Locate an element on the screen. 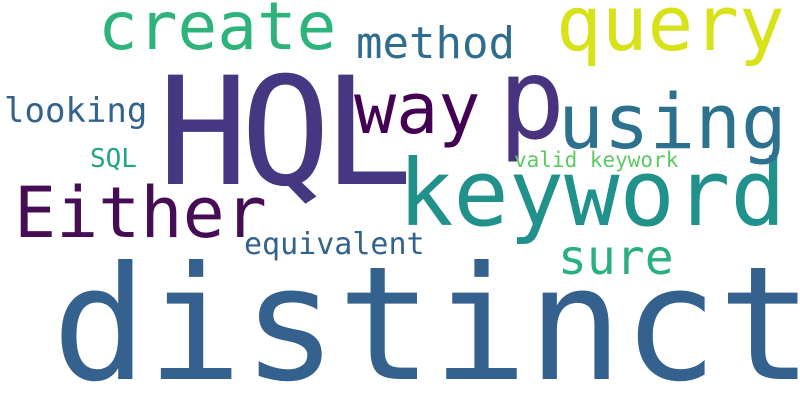 The image size is (800, 400). word-sql: SQL is located at coordinates (113, 159).